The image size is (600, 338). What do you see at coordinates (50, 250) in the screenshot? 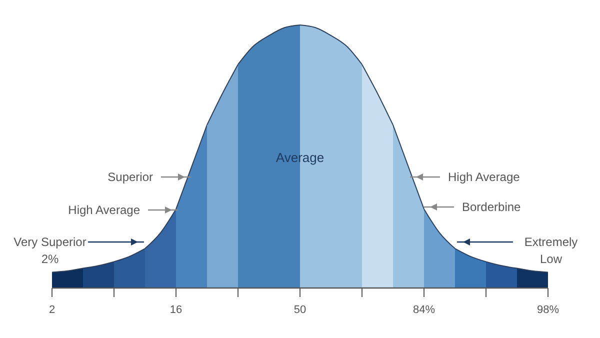
I see `annotation: Very Superior 2%` at bounding box center [50, 250].